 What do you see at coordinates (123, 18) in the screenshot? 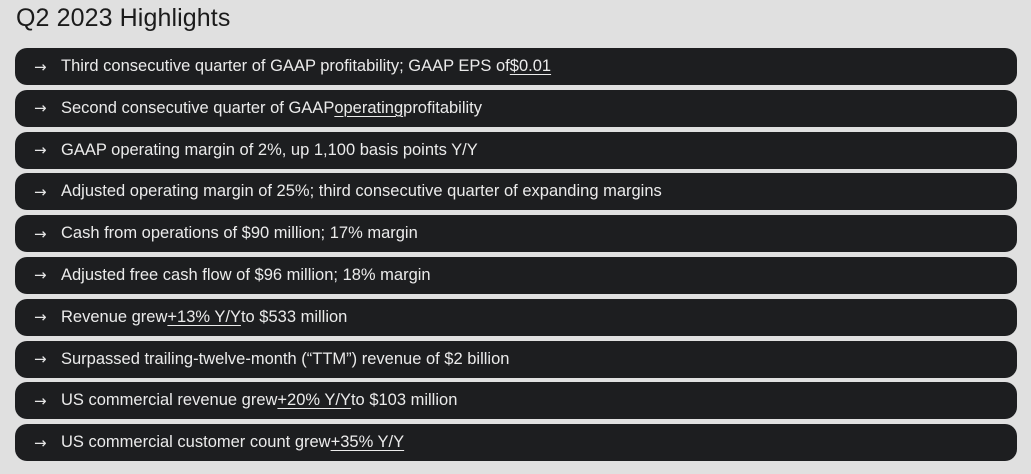
I see `page-title: Q2 2023 Highlights` at bounding box center [123, 18].